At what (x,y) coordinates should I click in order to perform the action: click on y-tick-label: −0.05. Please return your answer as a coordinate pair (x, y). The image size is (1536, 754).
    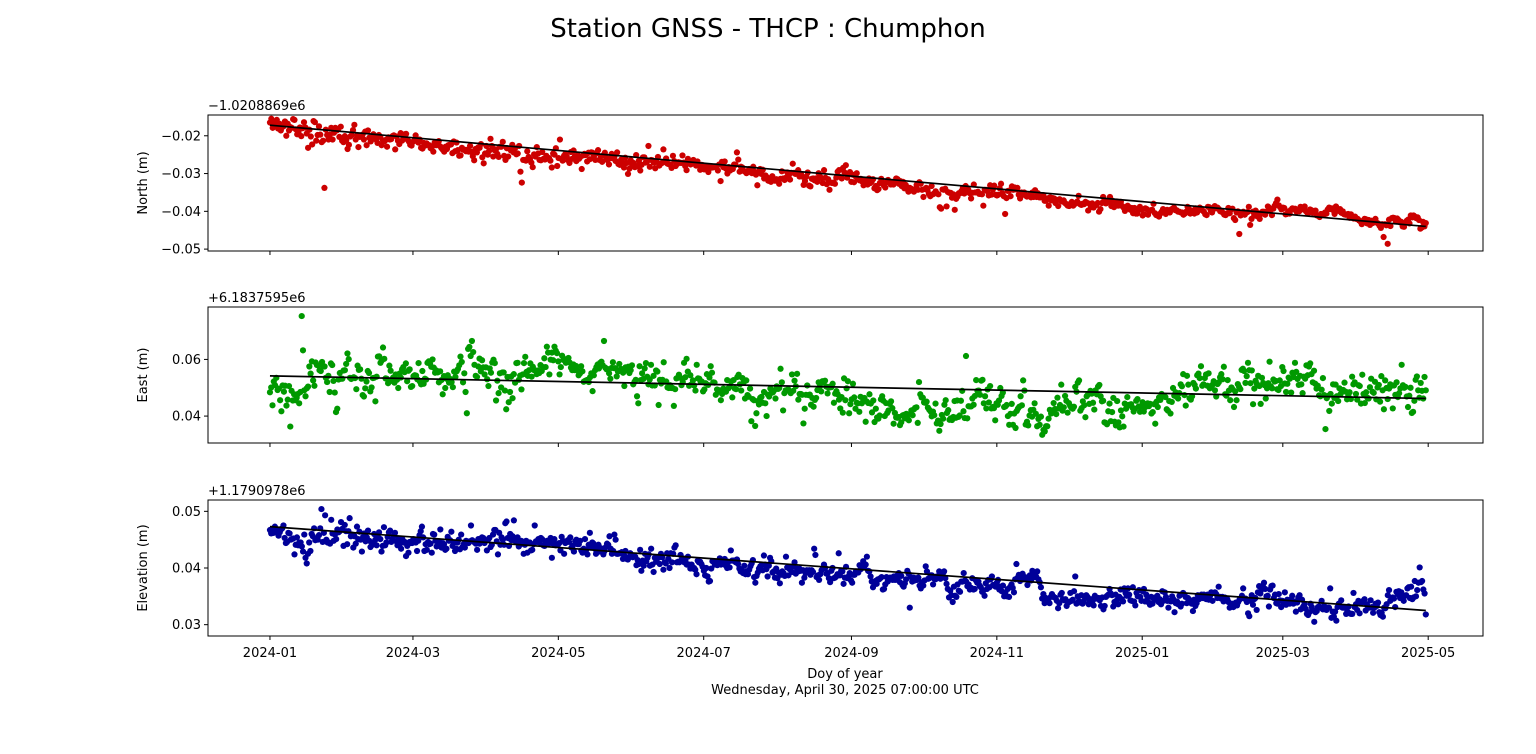
    Looking at the image, I should click on (181, 250).